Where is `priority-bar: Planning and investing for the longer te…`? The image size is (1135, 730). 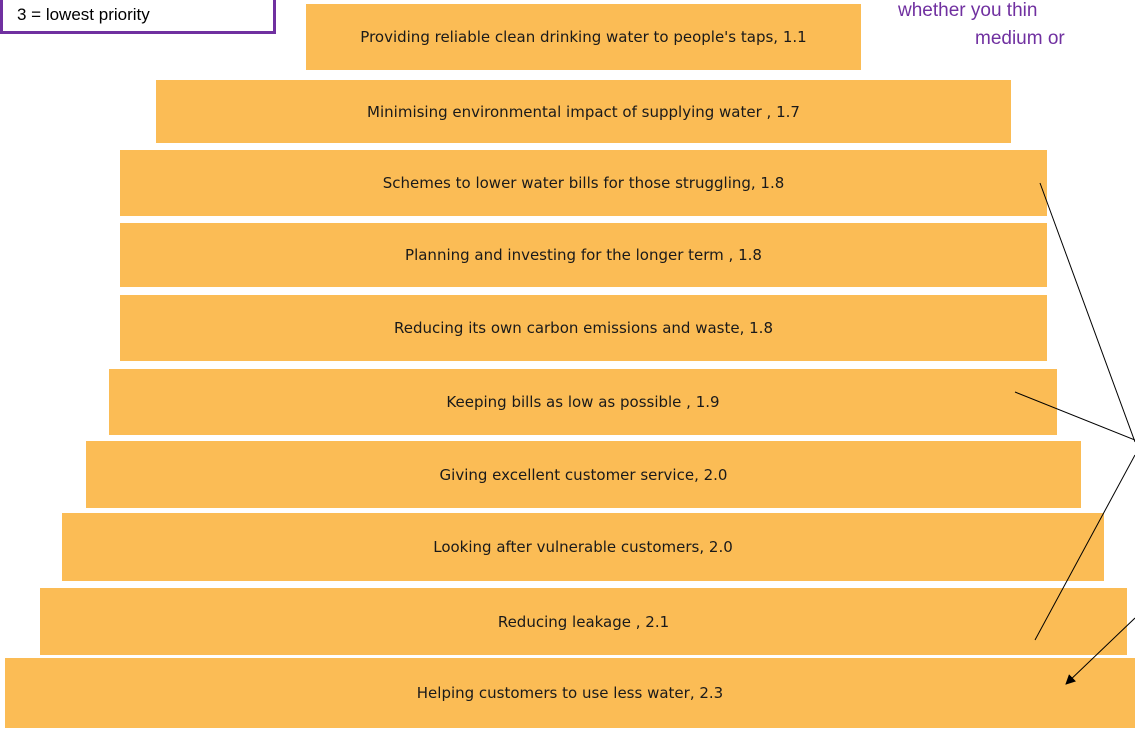
priority-bar: Planning and investing for the longer te… is located at coordinates (583, 255).